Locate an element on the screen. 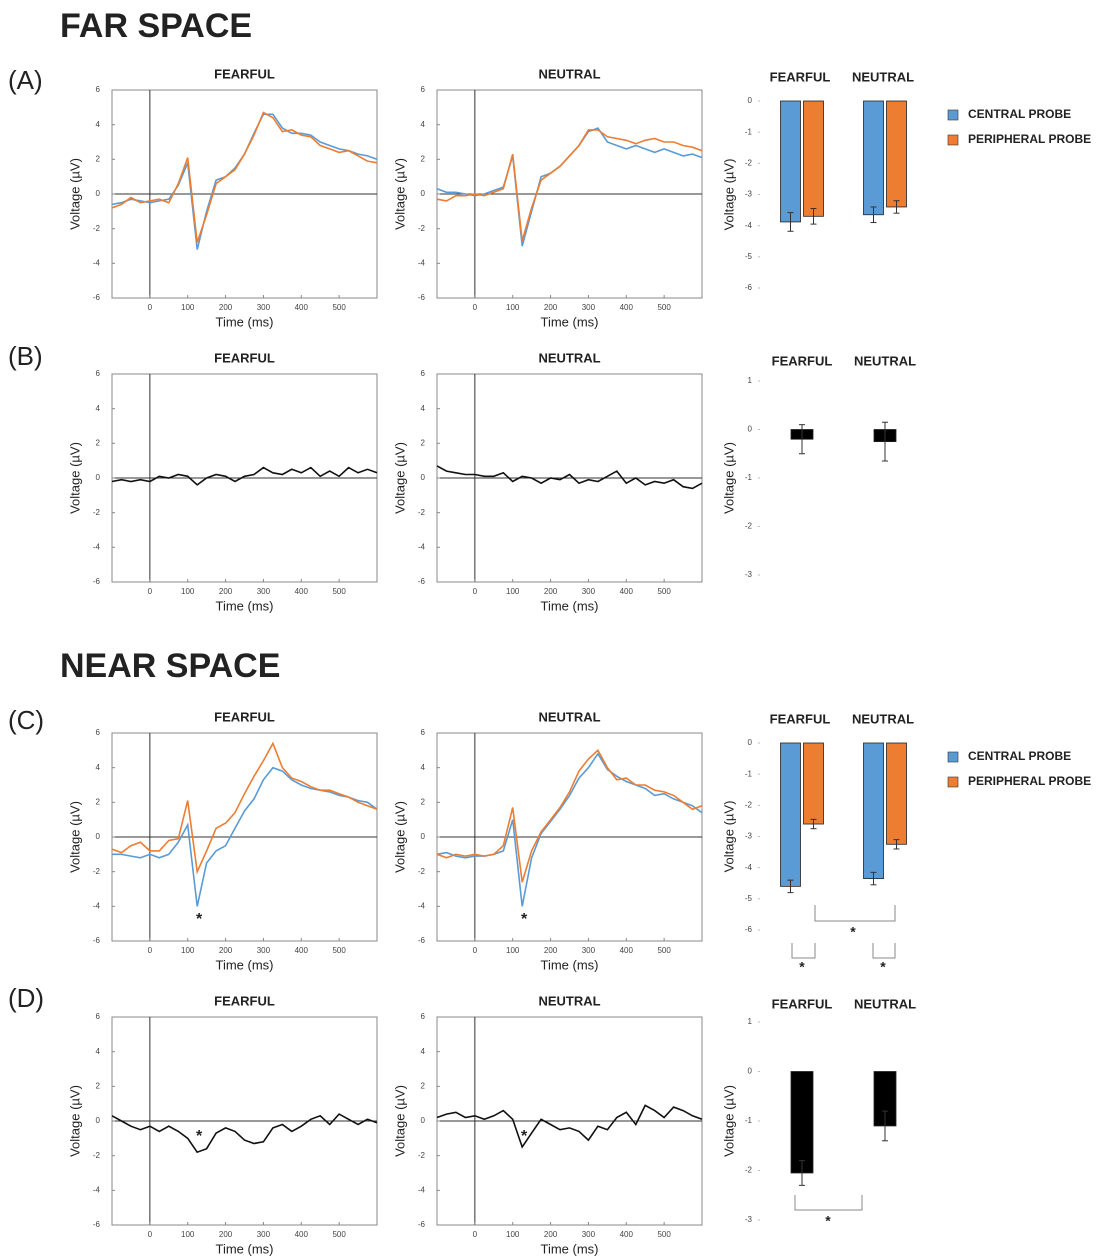  chart-title: NEUTRAL is located at coordinates (569, 1000).